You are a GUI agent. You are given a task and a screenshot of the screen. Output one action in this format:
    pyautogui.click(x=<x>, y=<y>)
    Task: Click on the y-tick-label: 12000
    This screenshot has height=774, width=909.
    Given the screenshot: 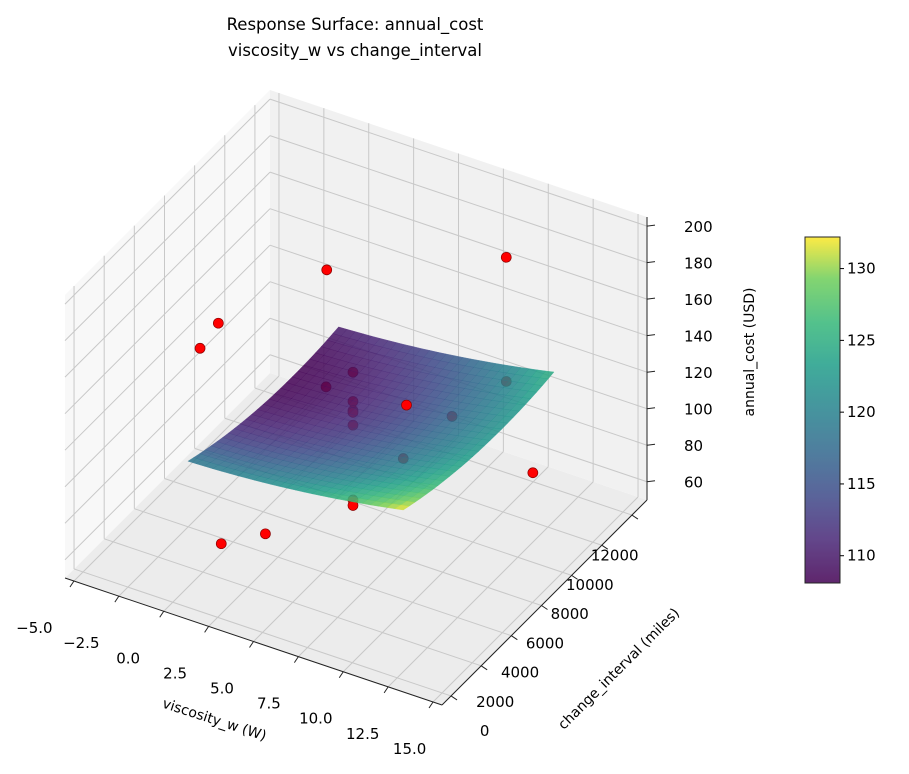 What is the action you would take?
    pyautogui.click(x=615, y=556)
    